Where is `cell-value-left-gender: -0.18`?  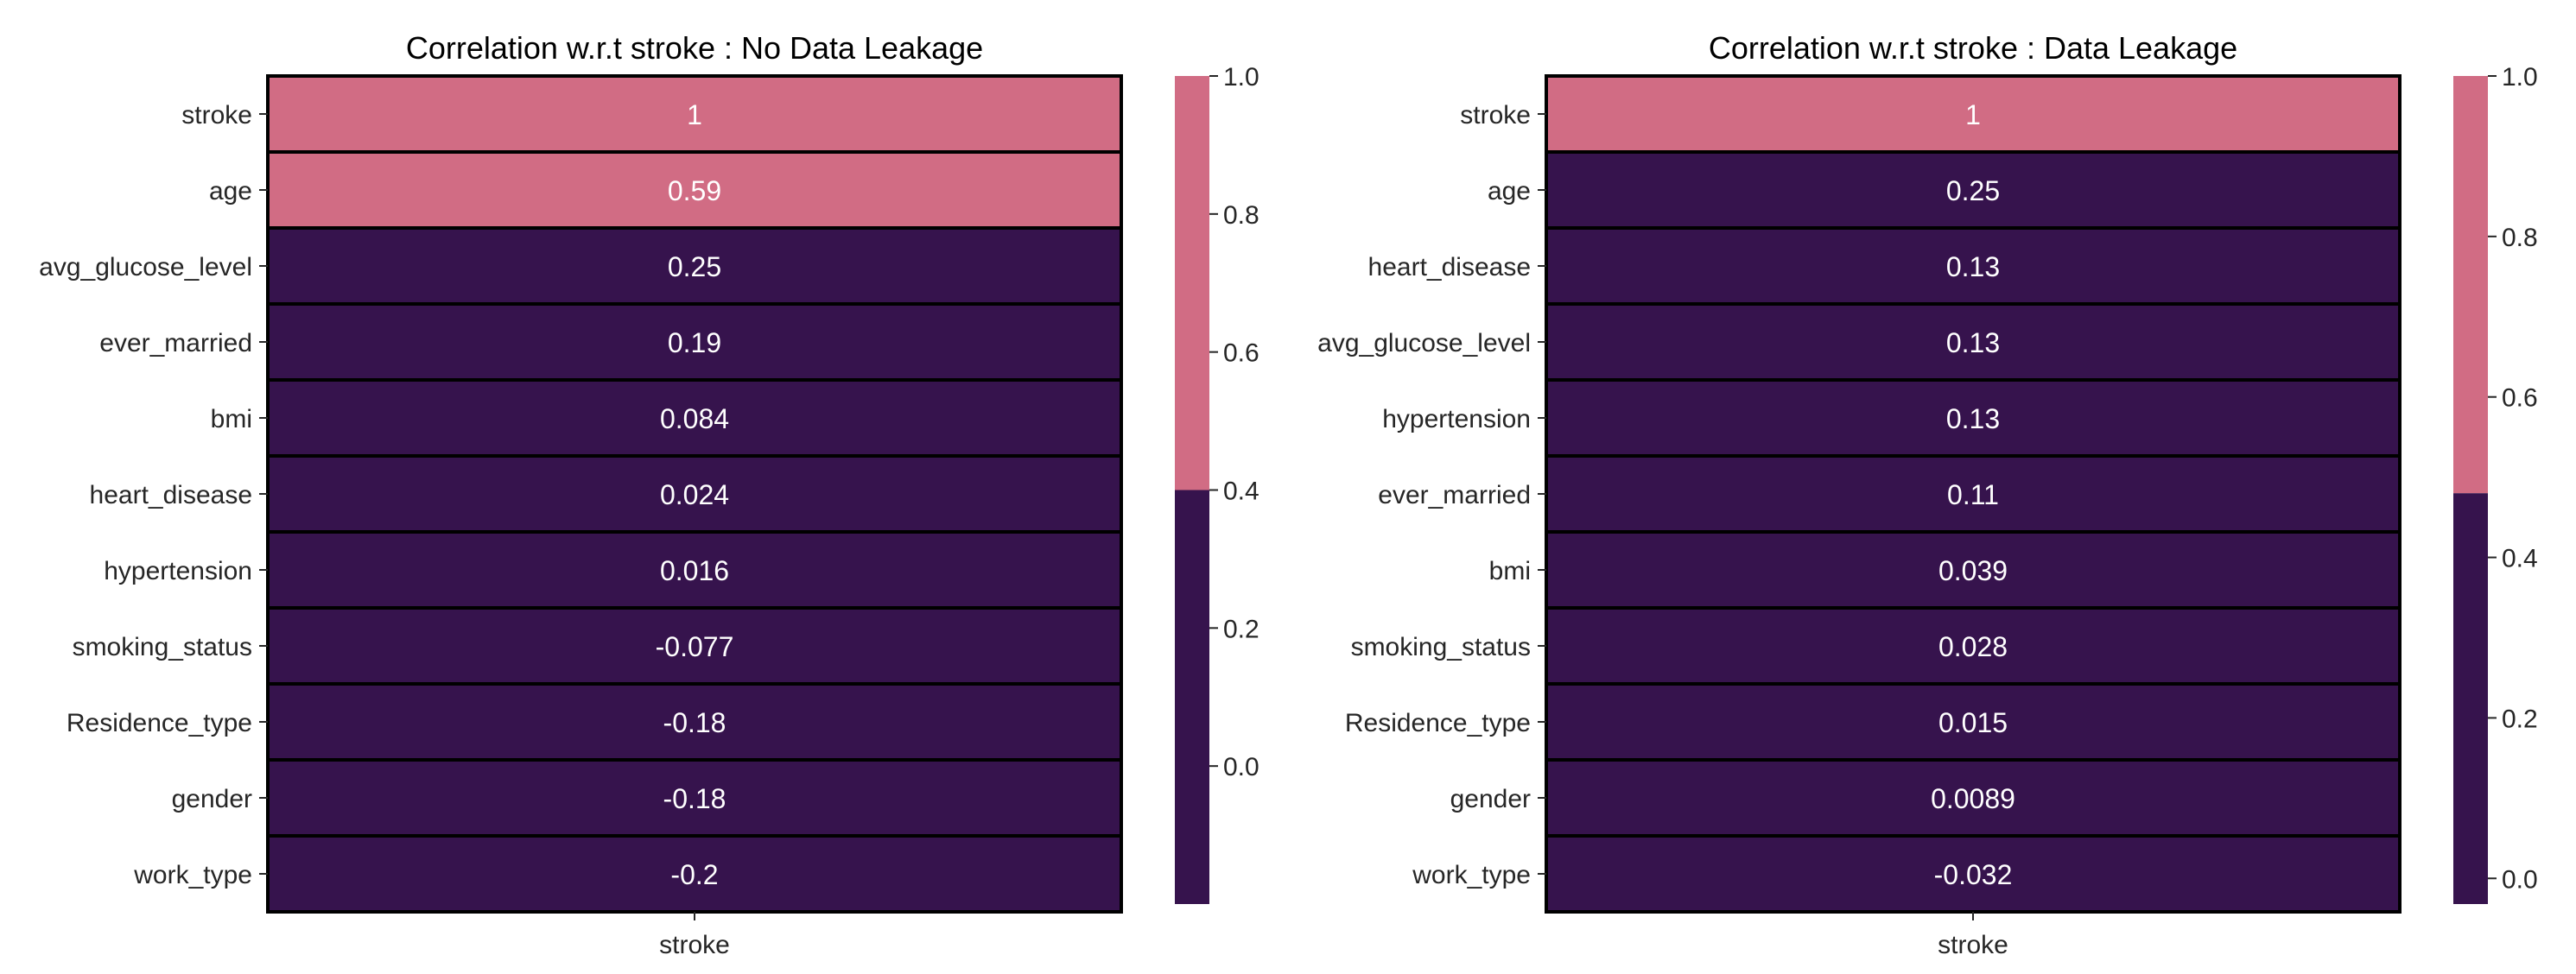 cell-value-left-gender: -0.18 is located at coordinates (694, 799).